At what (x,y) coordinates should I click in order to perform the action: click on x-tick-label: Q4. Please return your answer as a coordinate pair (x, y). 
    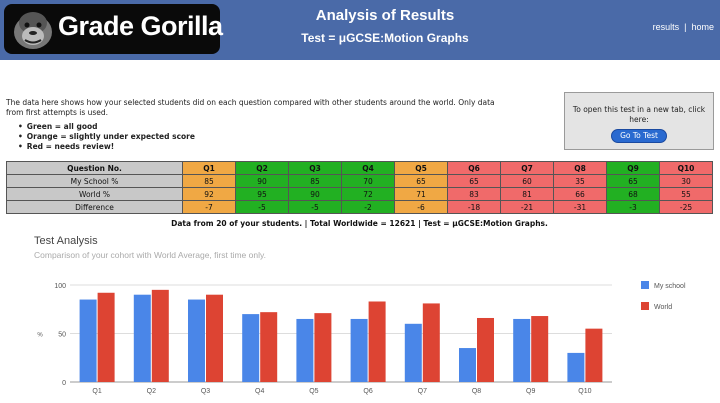
    Looking at the image, I should click on (259, 391).